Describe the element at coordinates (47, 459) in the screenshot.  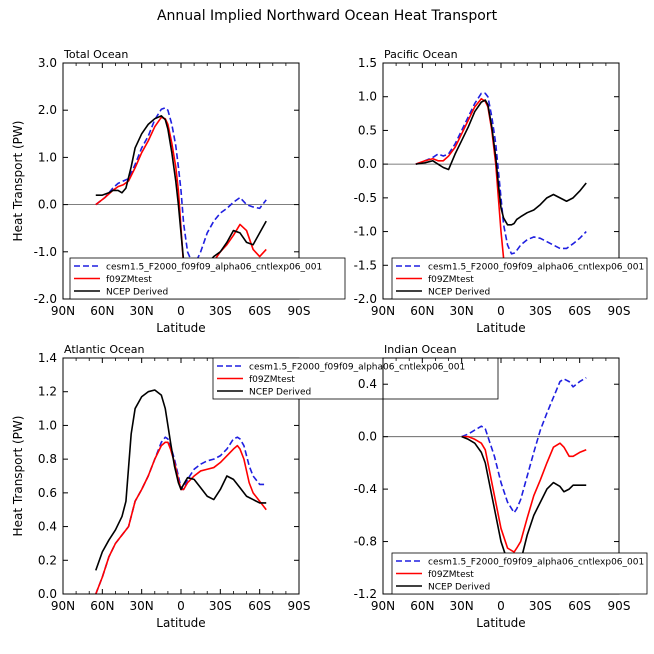
I see `y-tick-label: 0.8` at that location.